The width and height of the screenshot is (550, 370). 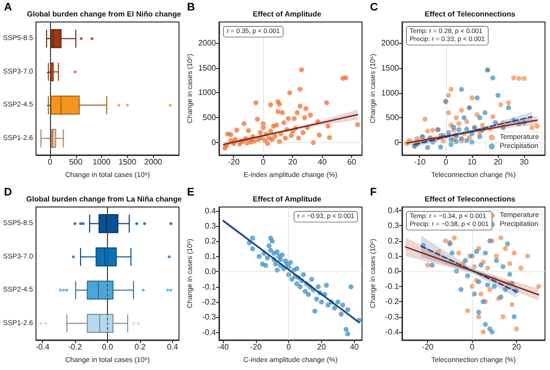 I want to click on text: E, so click(x=190, y=192).